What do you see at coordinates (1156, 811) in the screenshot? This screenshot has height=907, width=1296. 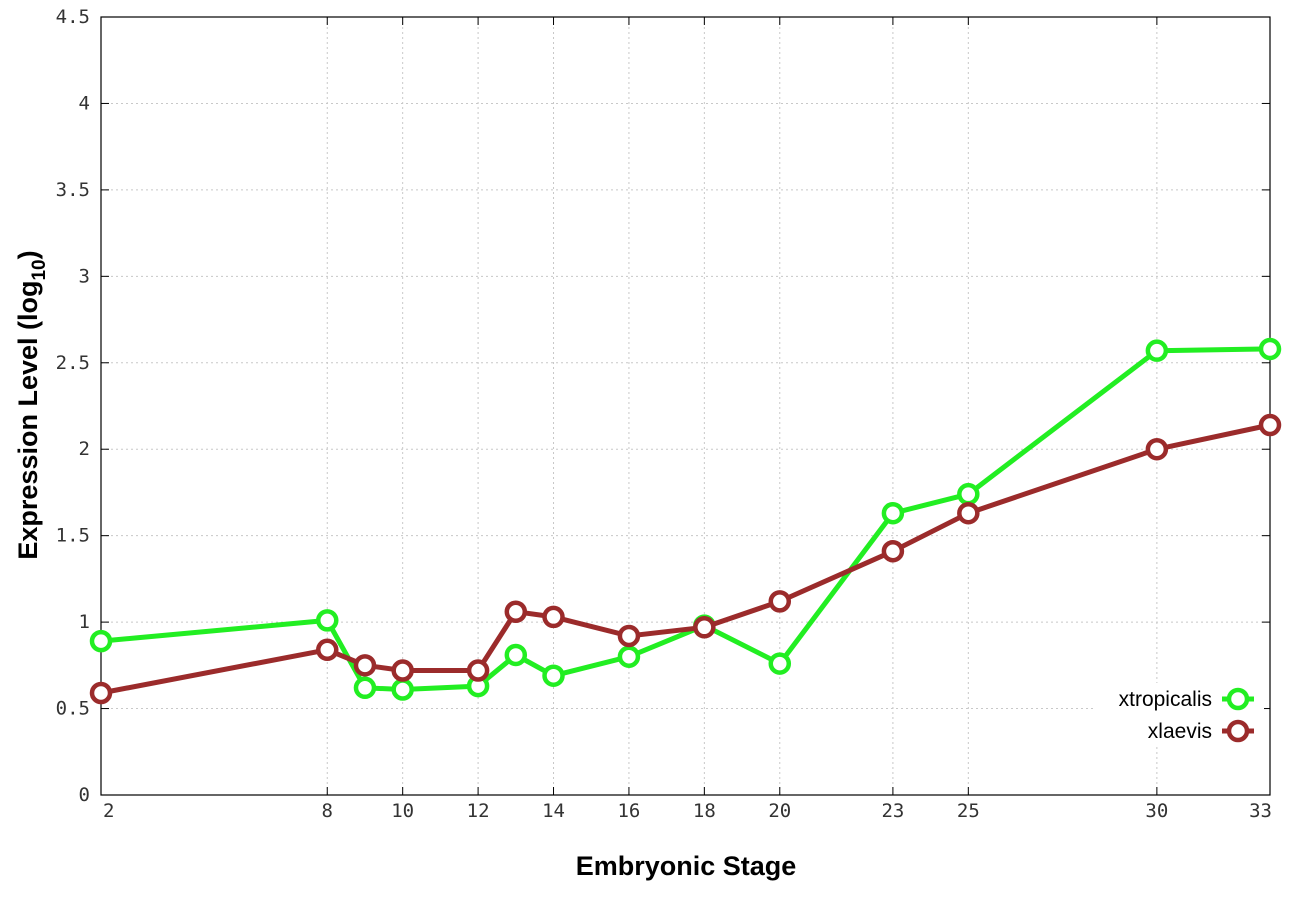 I see `x-tick-label: 30` at bounding box center [1156, 811].